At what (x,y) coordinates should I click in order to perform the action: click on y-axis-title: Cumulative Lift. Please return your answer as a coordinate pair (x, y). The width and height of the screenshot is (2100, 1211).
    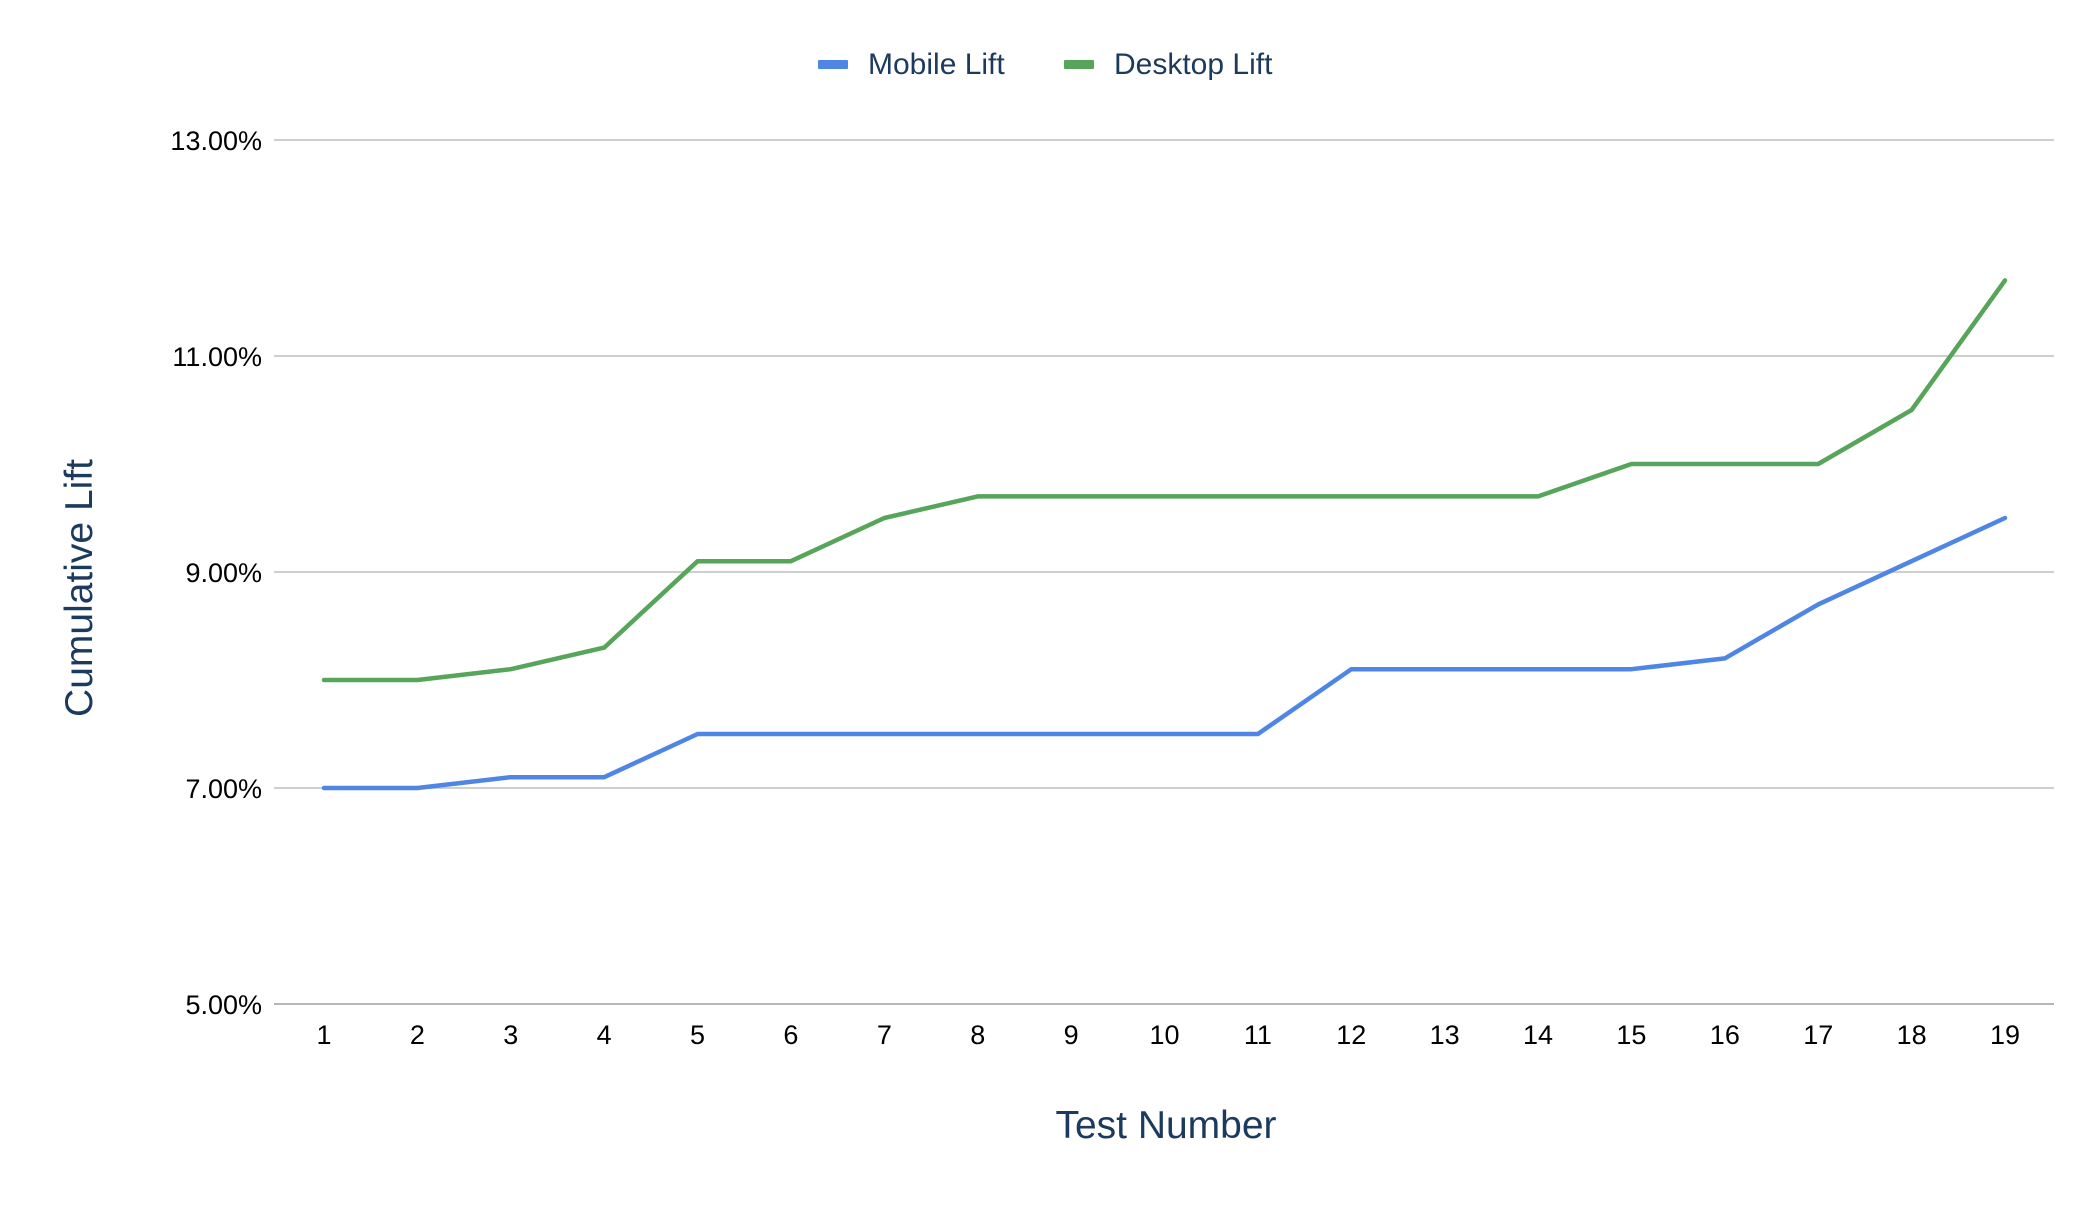
    Looking at the image, I should click on (79, 588).